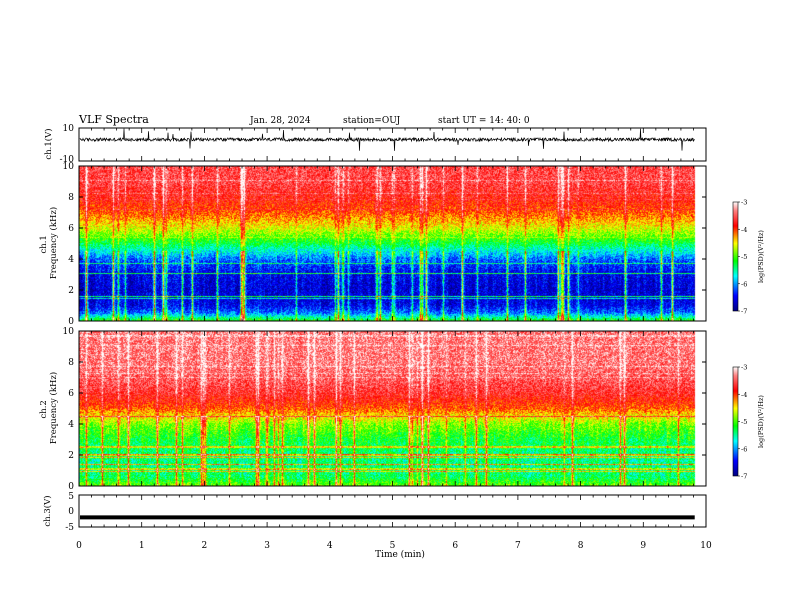  What do you see at coordinates (744, 312) in the screenshot?
I see `ch1-colorbar-tick-label: -7` at bounding box center [744, 312].